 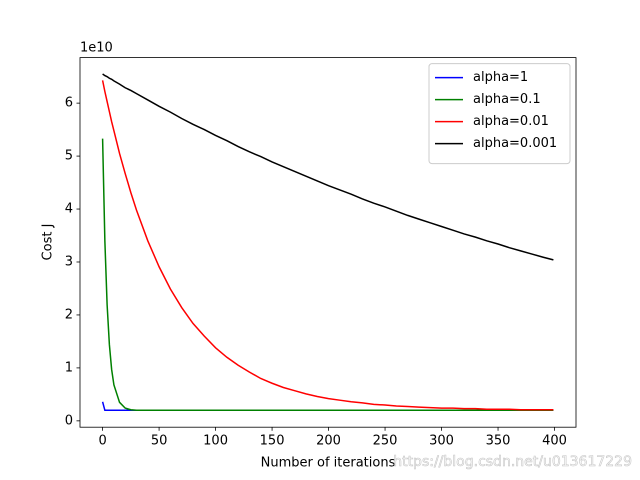 I want to click on y-tick-label: 1, so click(x=69, y=367).